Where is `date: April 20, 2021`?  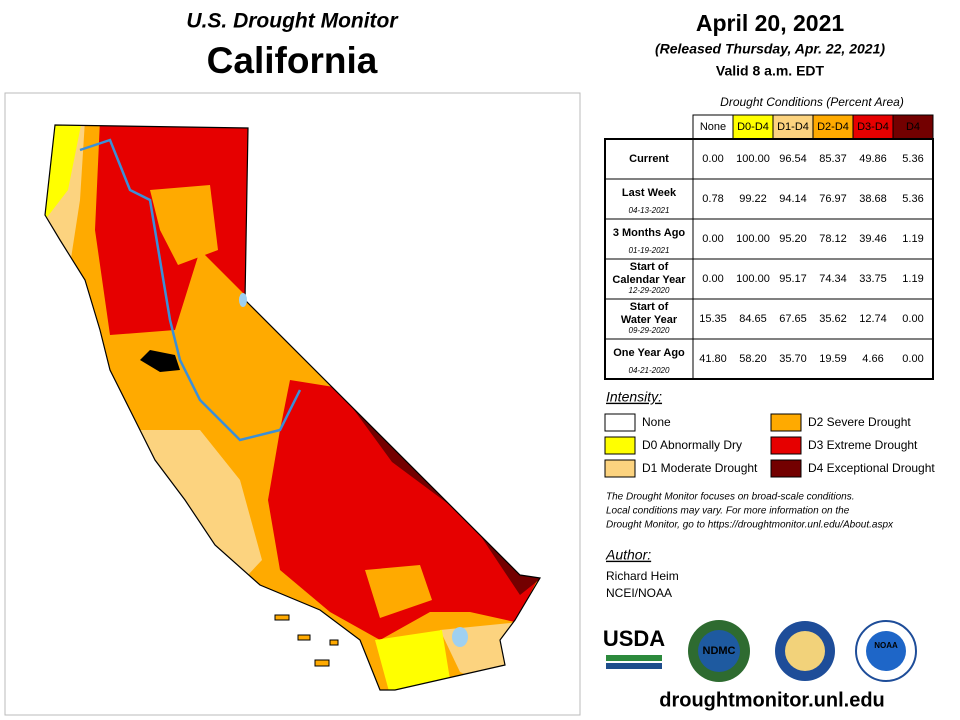
date: April 20, 2021 is located at coordinates (770, 23).